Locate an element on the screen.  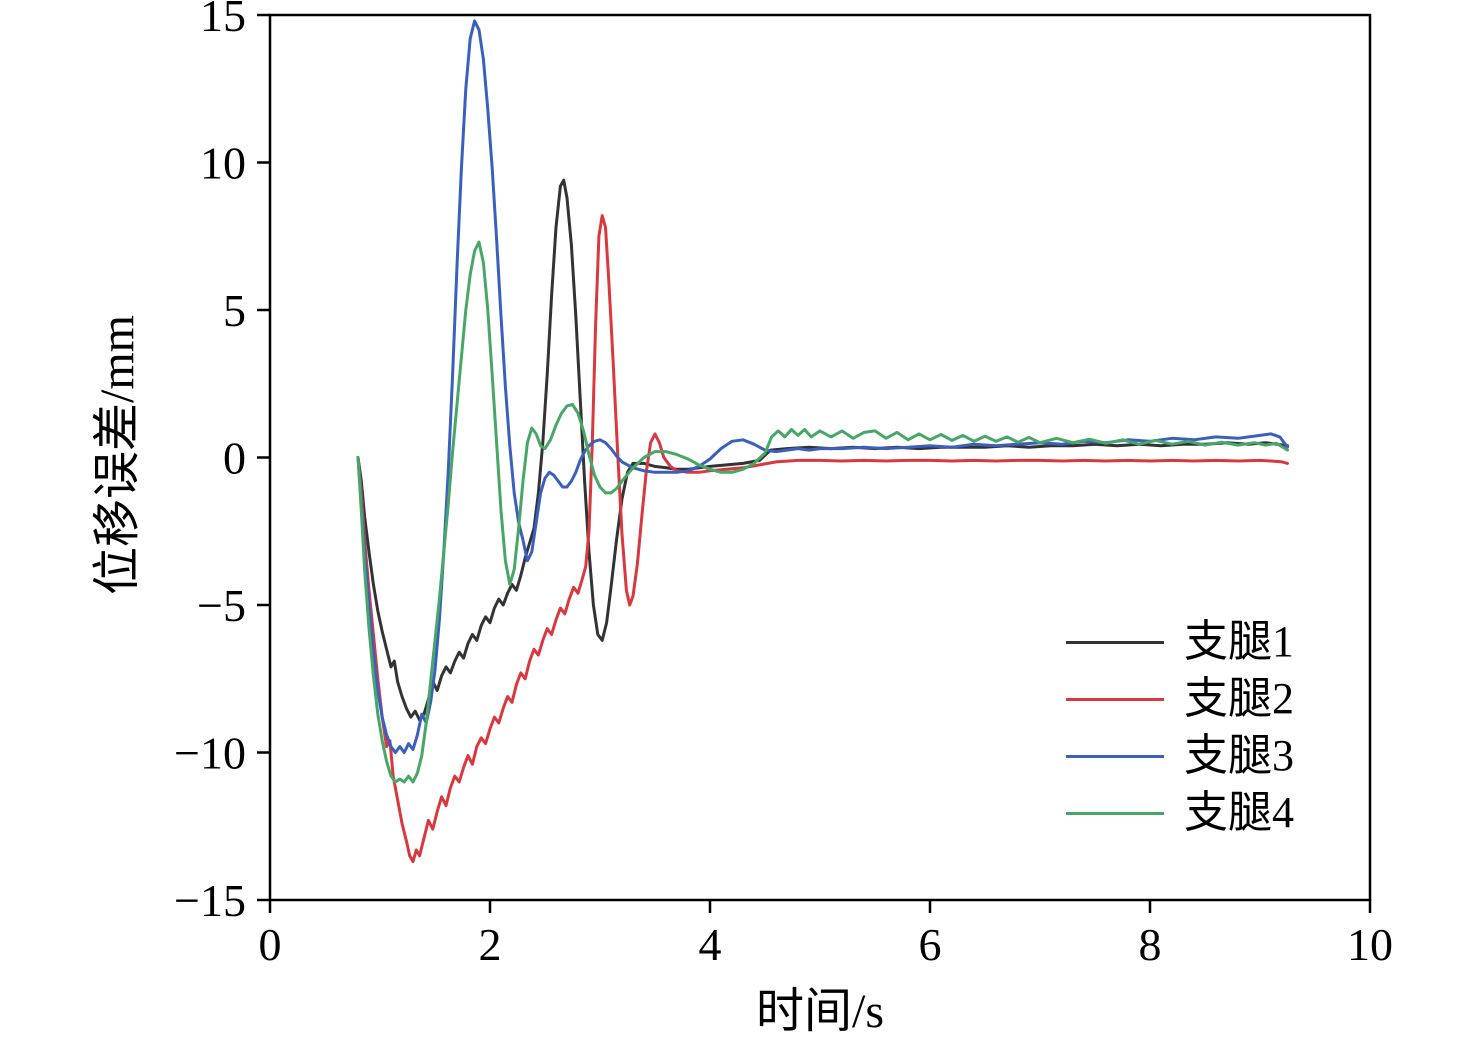
y-tick-label: −5 is located at coordinates (221, 605).